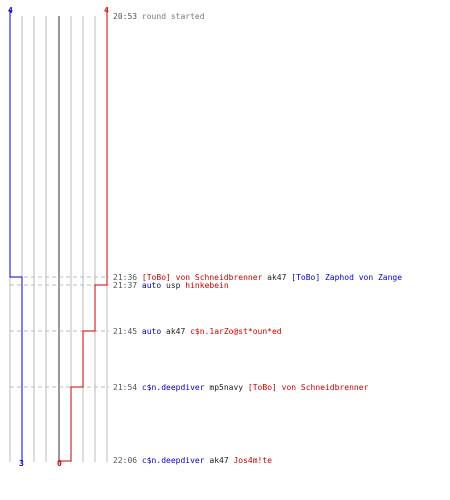  What do you see at coordinates (21, 463) in the screenshot?
I see `blue-end-score: 3` at bounding box center [21, 463].